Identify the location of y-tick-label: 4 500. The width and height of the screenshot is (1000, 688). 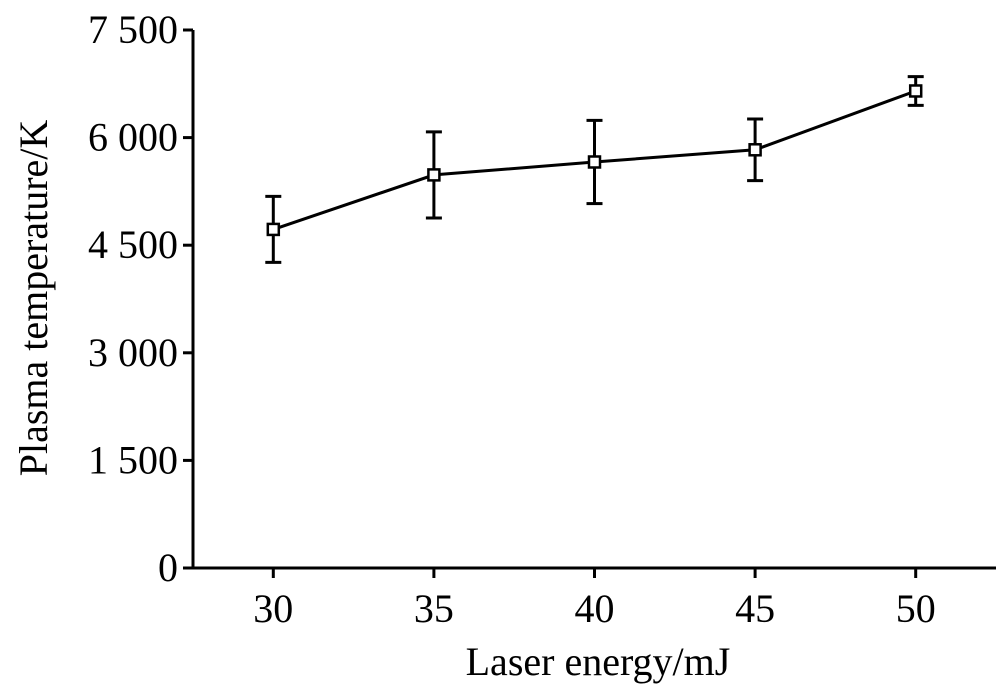
(133, 244).